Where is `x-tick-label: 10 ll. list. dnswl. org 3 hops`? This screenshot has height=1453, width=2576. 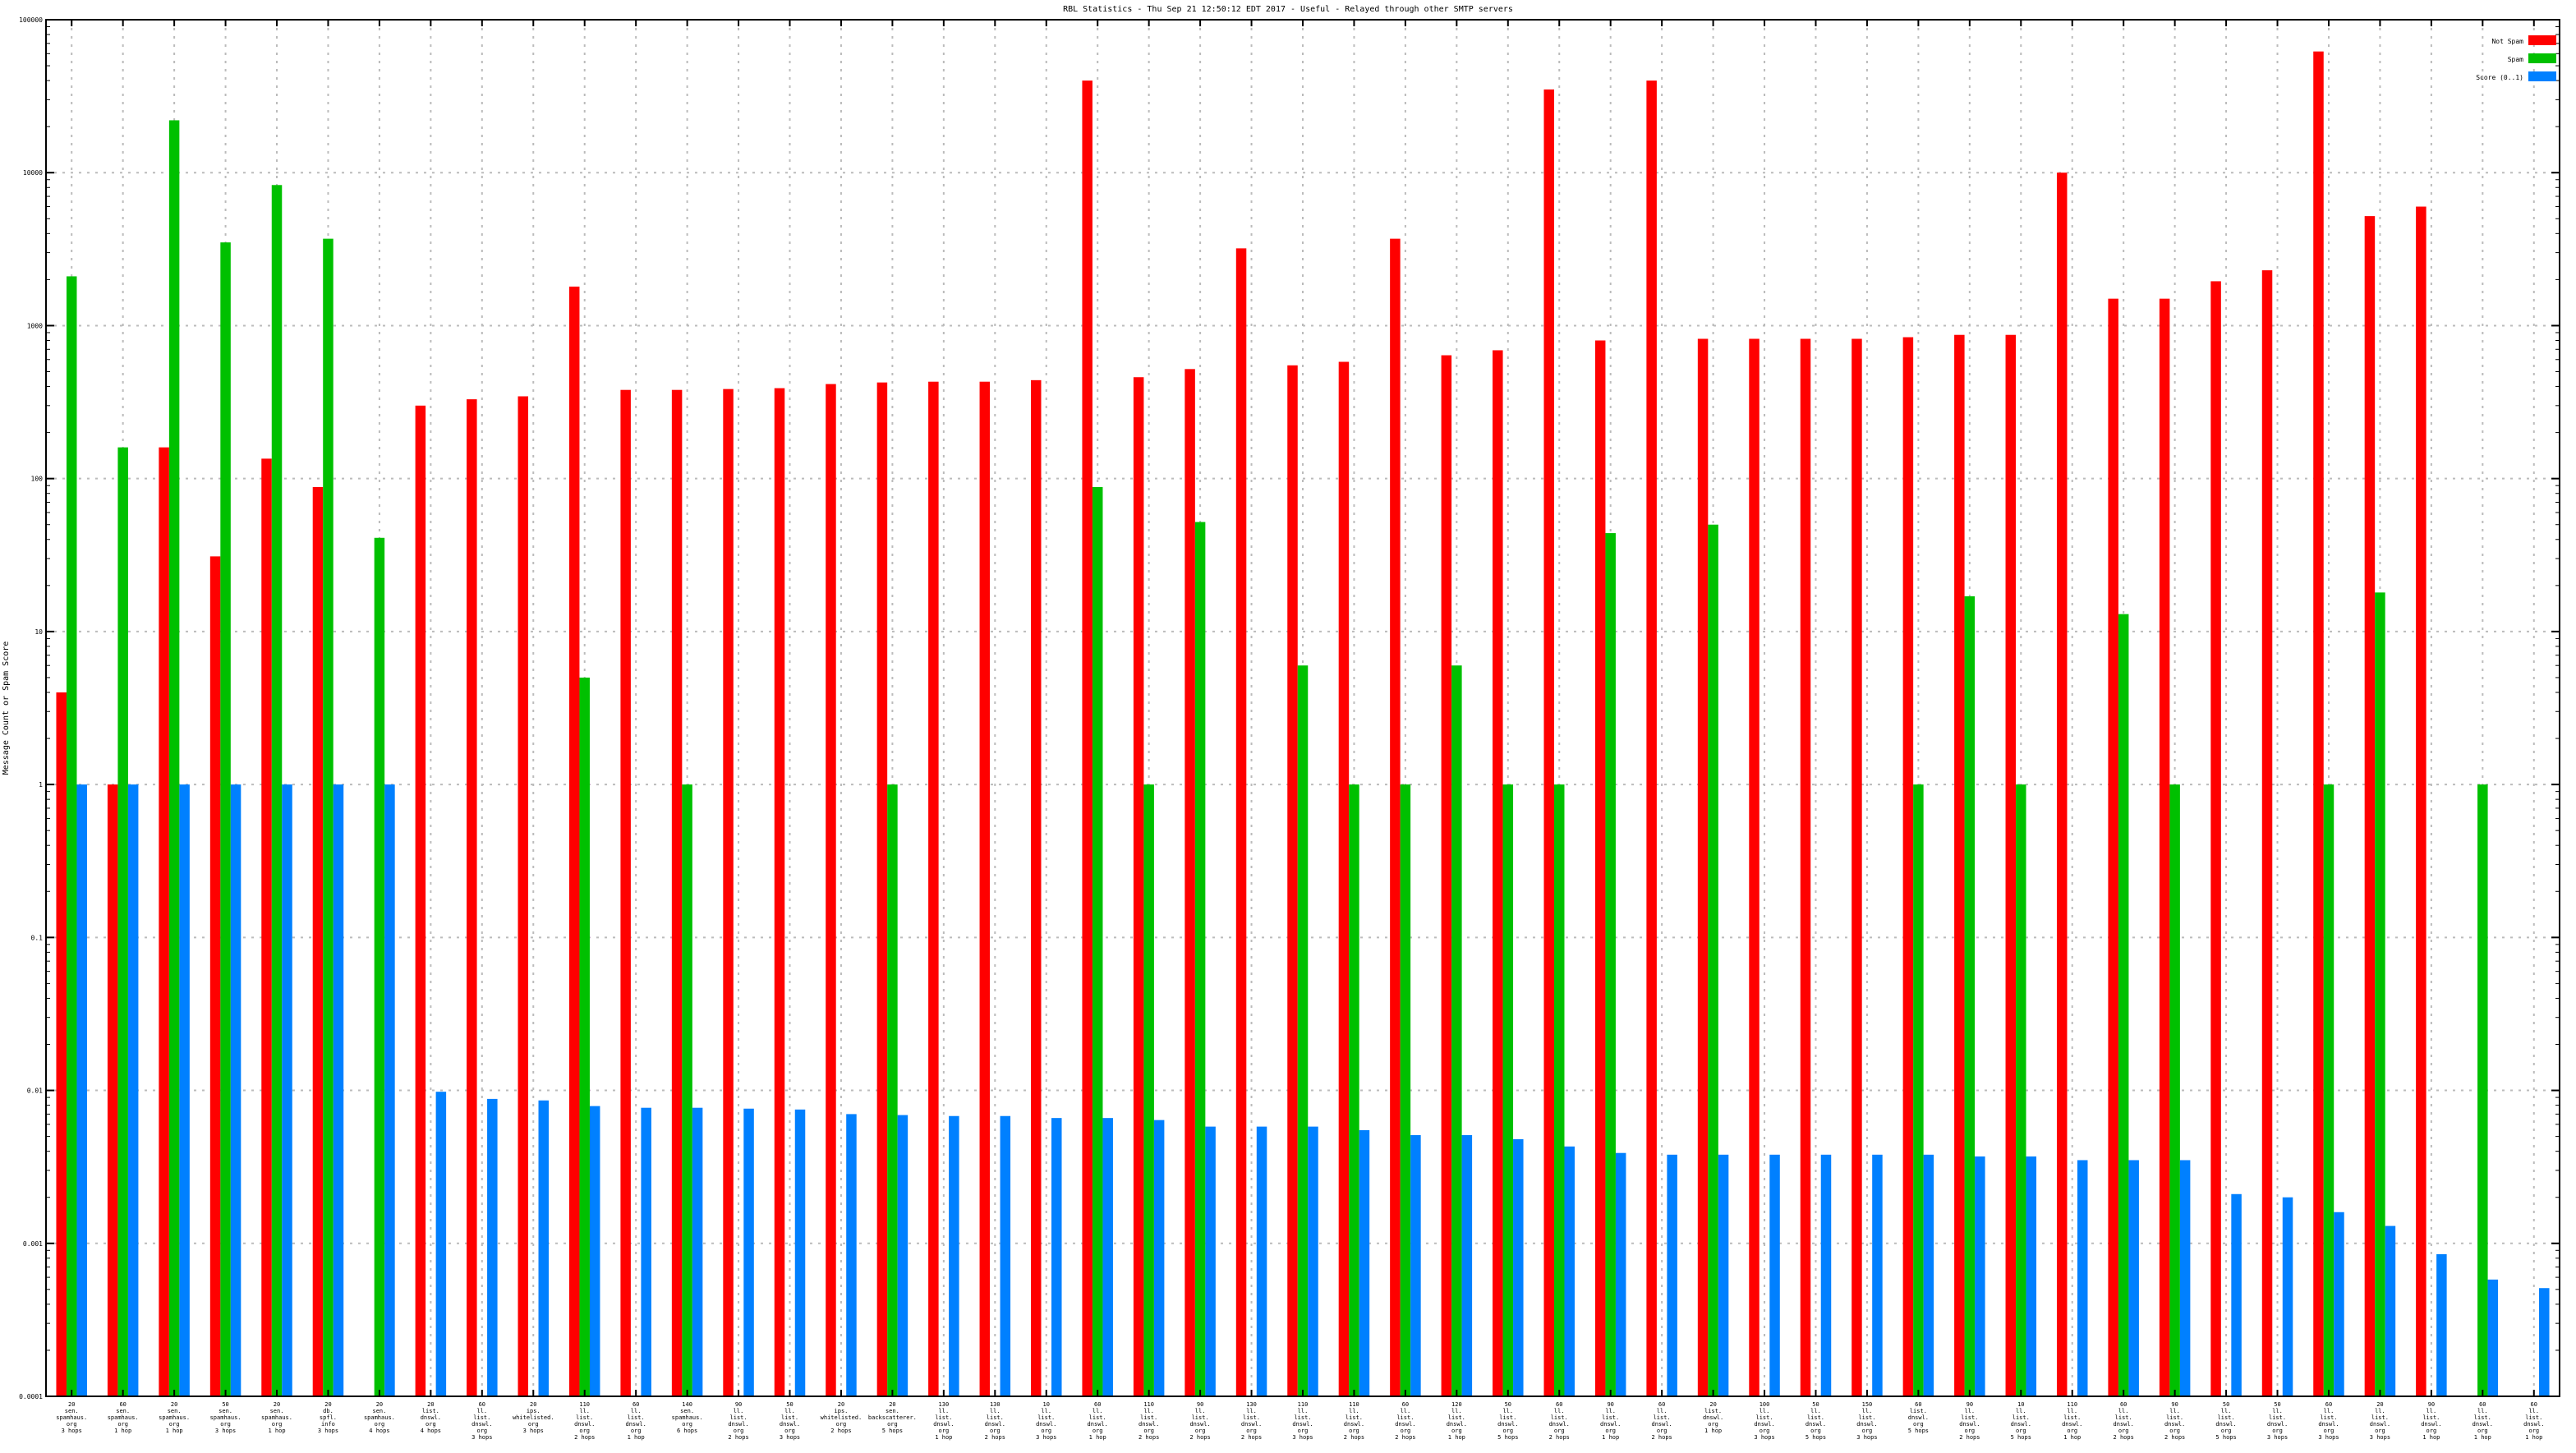
x-tick-label: 10 ll. list. dnswl. org 3 hops is located at coordinates (1046, 1421).